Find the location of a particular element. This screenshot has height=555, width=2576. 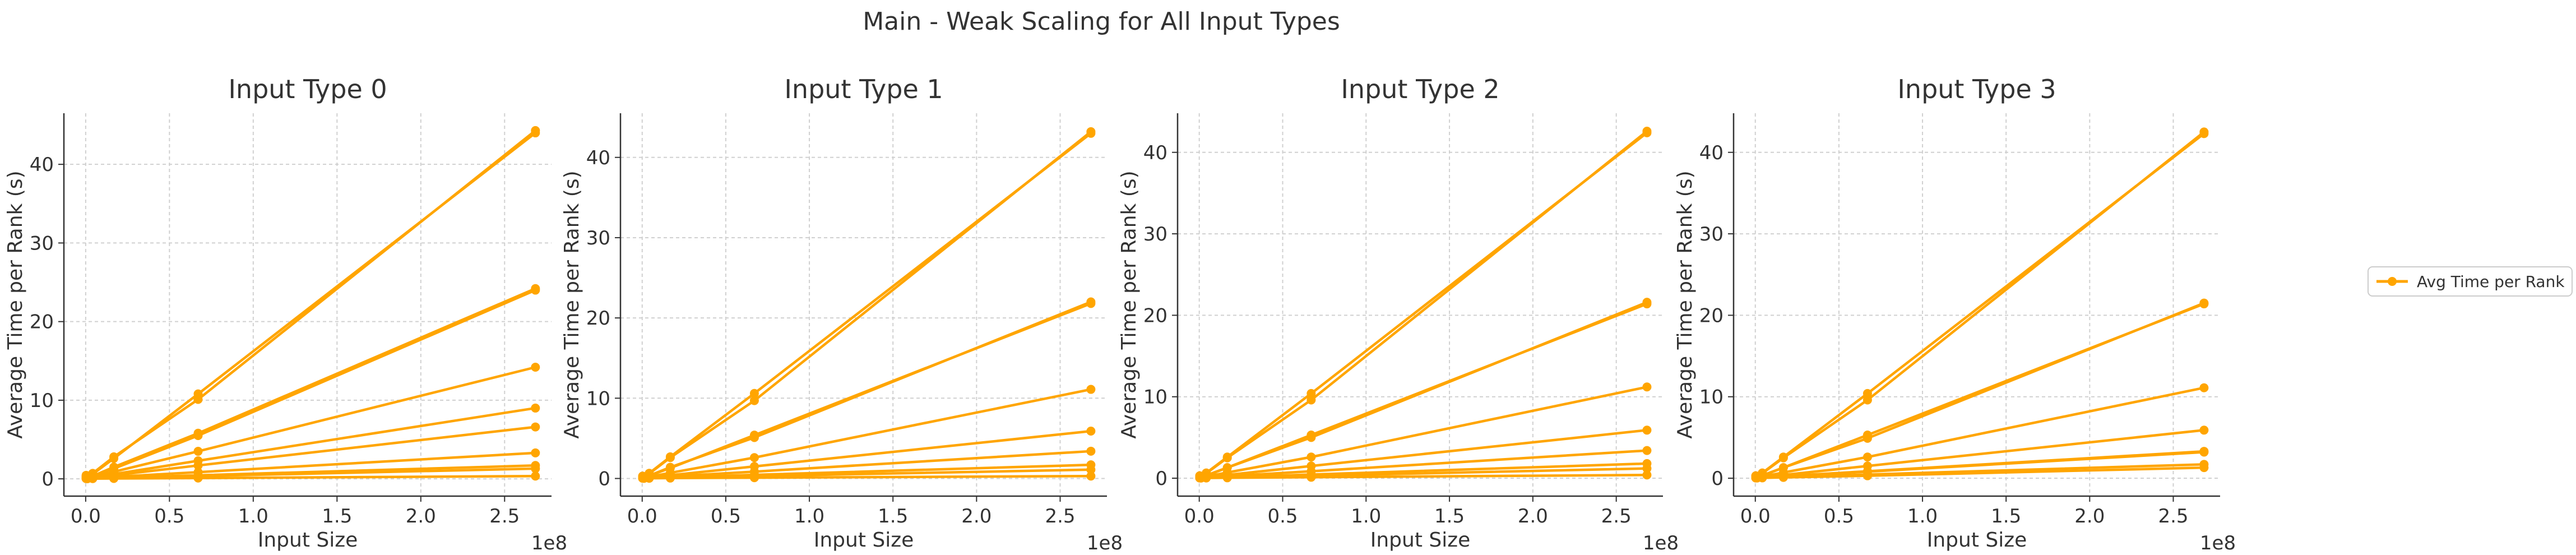

subplot-title: Input Type 0 is located at coordinates (307, 89).